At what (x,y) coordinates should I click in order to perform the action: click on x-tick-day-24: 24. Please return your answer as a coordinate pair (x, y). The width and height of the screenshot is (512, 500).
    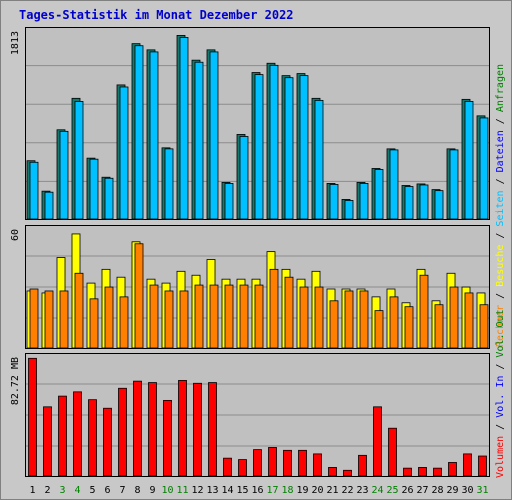
    Looking at the image, I should click on (377, 490).